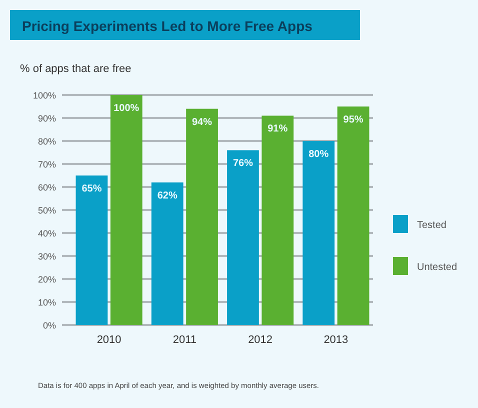 Image resolution: width=478 pixels, height=408 pixels. I want to click on y-tick-label: 90%, so click(47, 119).